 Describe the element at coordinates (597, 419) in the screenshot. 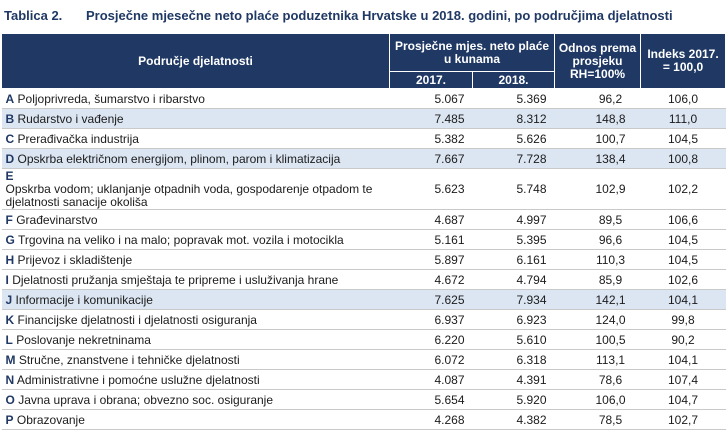

I see `ratio-value: 78,5` at that location.